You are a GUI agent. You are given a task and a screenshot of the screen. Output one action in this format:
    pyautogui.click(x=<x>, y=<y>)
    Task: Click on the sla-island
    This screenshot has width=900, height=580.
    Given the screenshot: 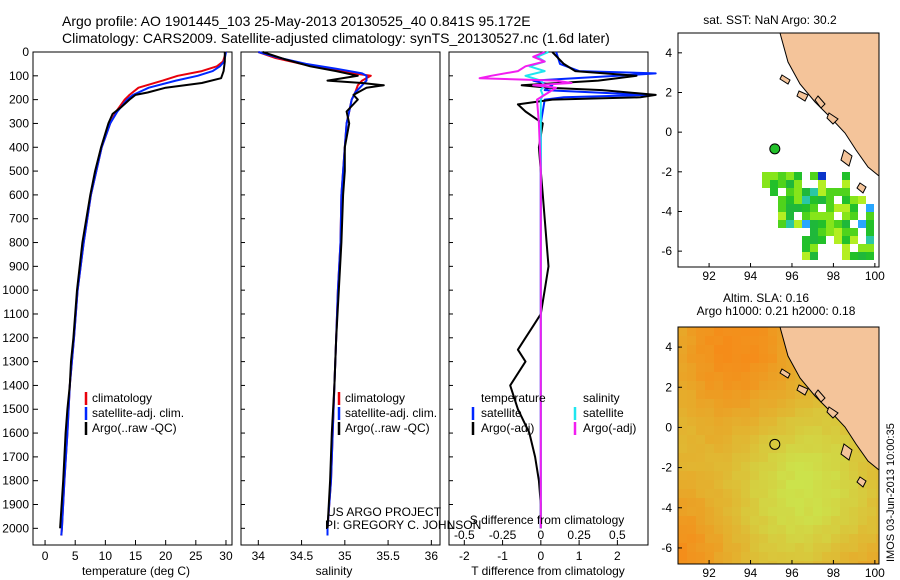 What is the action you would take?
    pyautogui.click(x=820, y=396)
    